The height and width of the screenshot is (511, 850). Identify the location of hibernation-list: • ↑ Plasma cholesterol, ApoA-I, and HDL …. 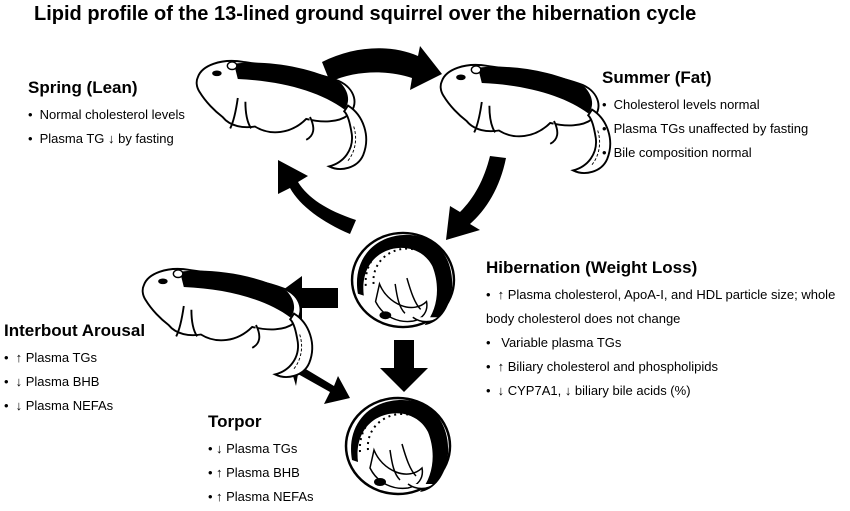
(667, 343).